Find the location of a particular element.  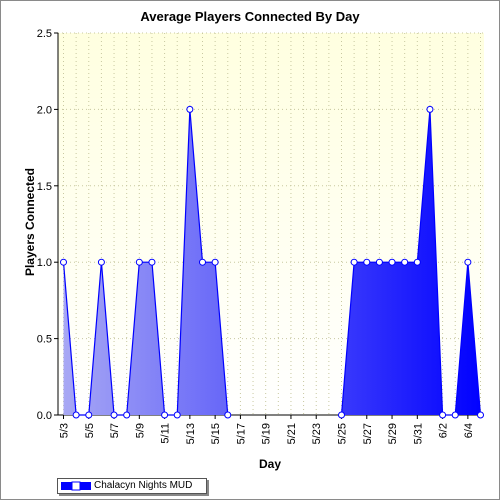

y-tick-label: 2.0 is located at coordinates (44, 110).